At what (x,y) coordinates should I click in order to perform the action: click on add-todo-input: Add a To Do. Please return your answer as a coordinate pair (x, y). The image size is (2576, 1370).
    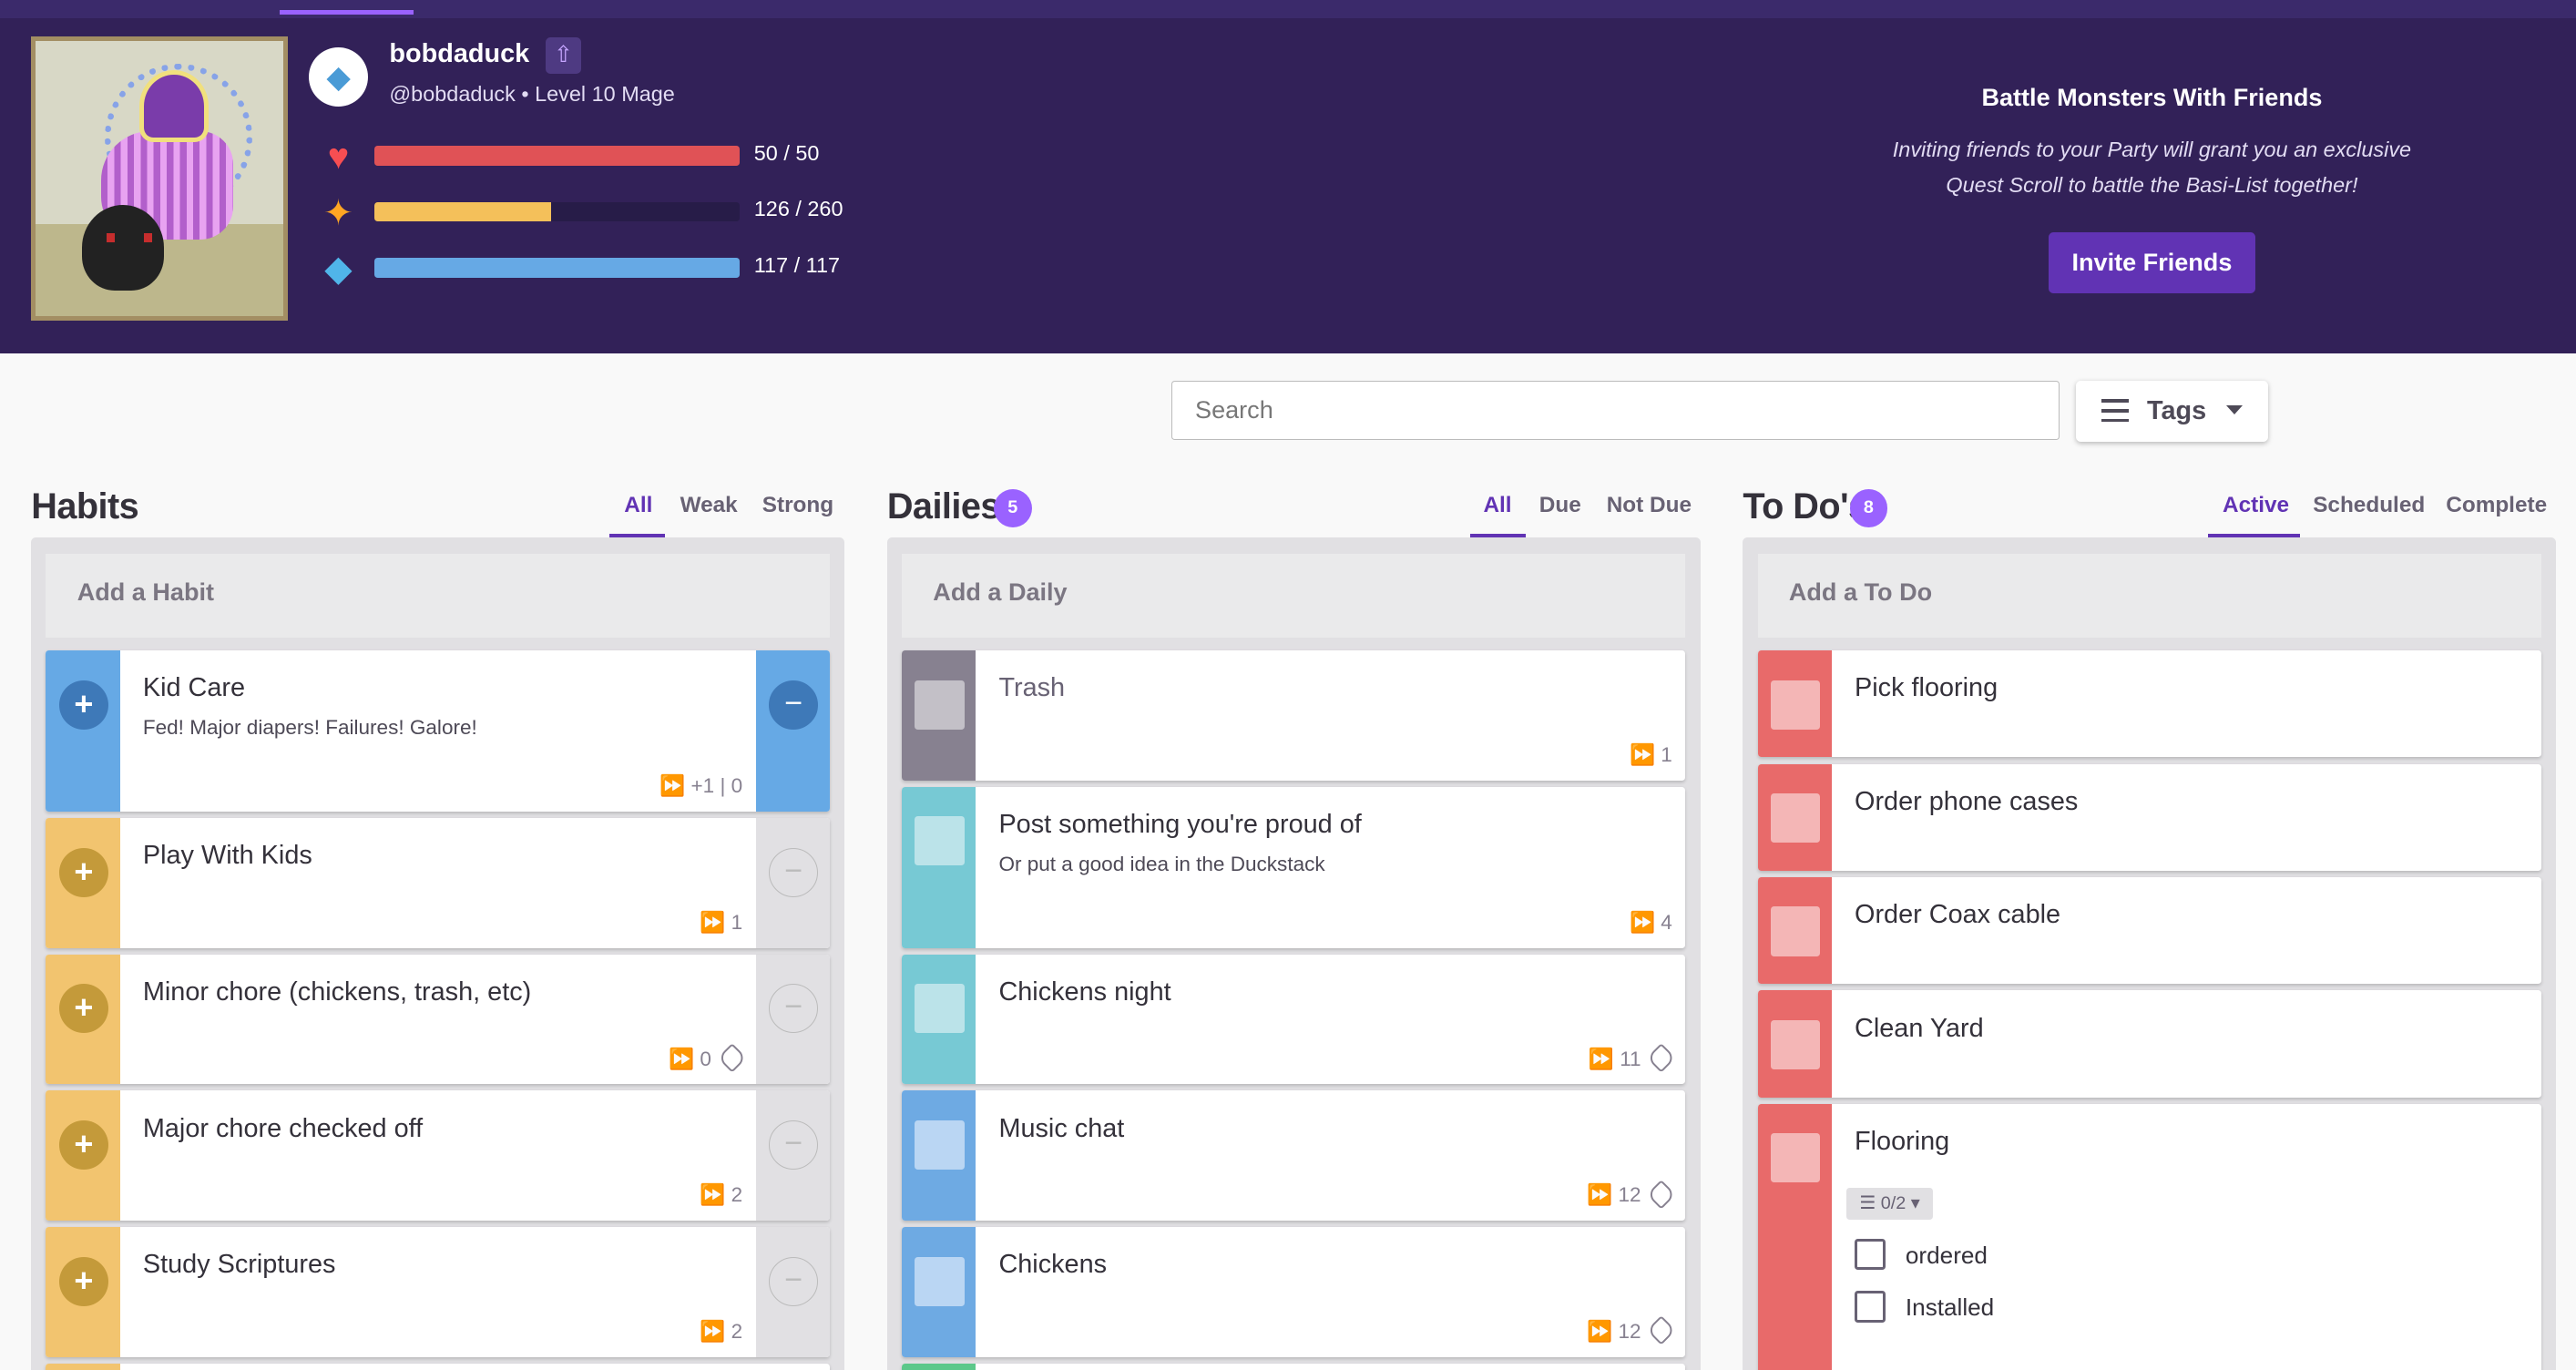
    Looking at the image, I should click on (2149, 595).